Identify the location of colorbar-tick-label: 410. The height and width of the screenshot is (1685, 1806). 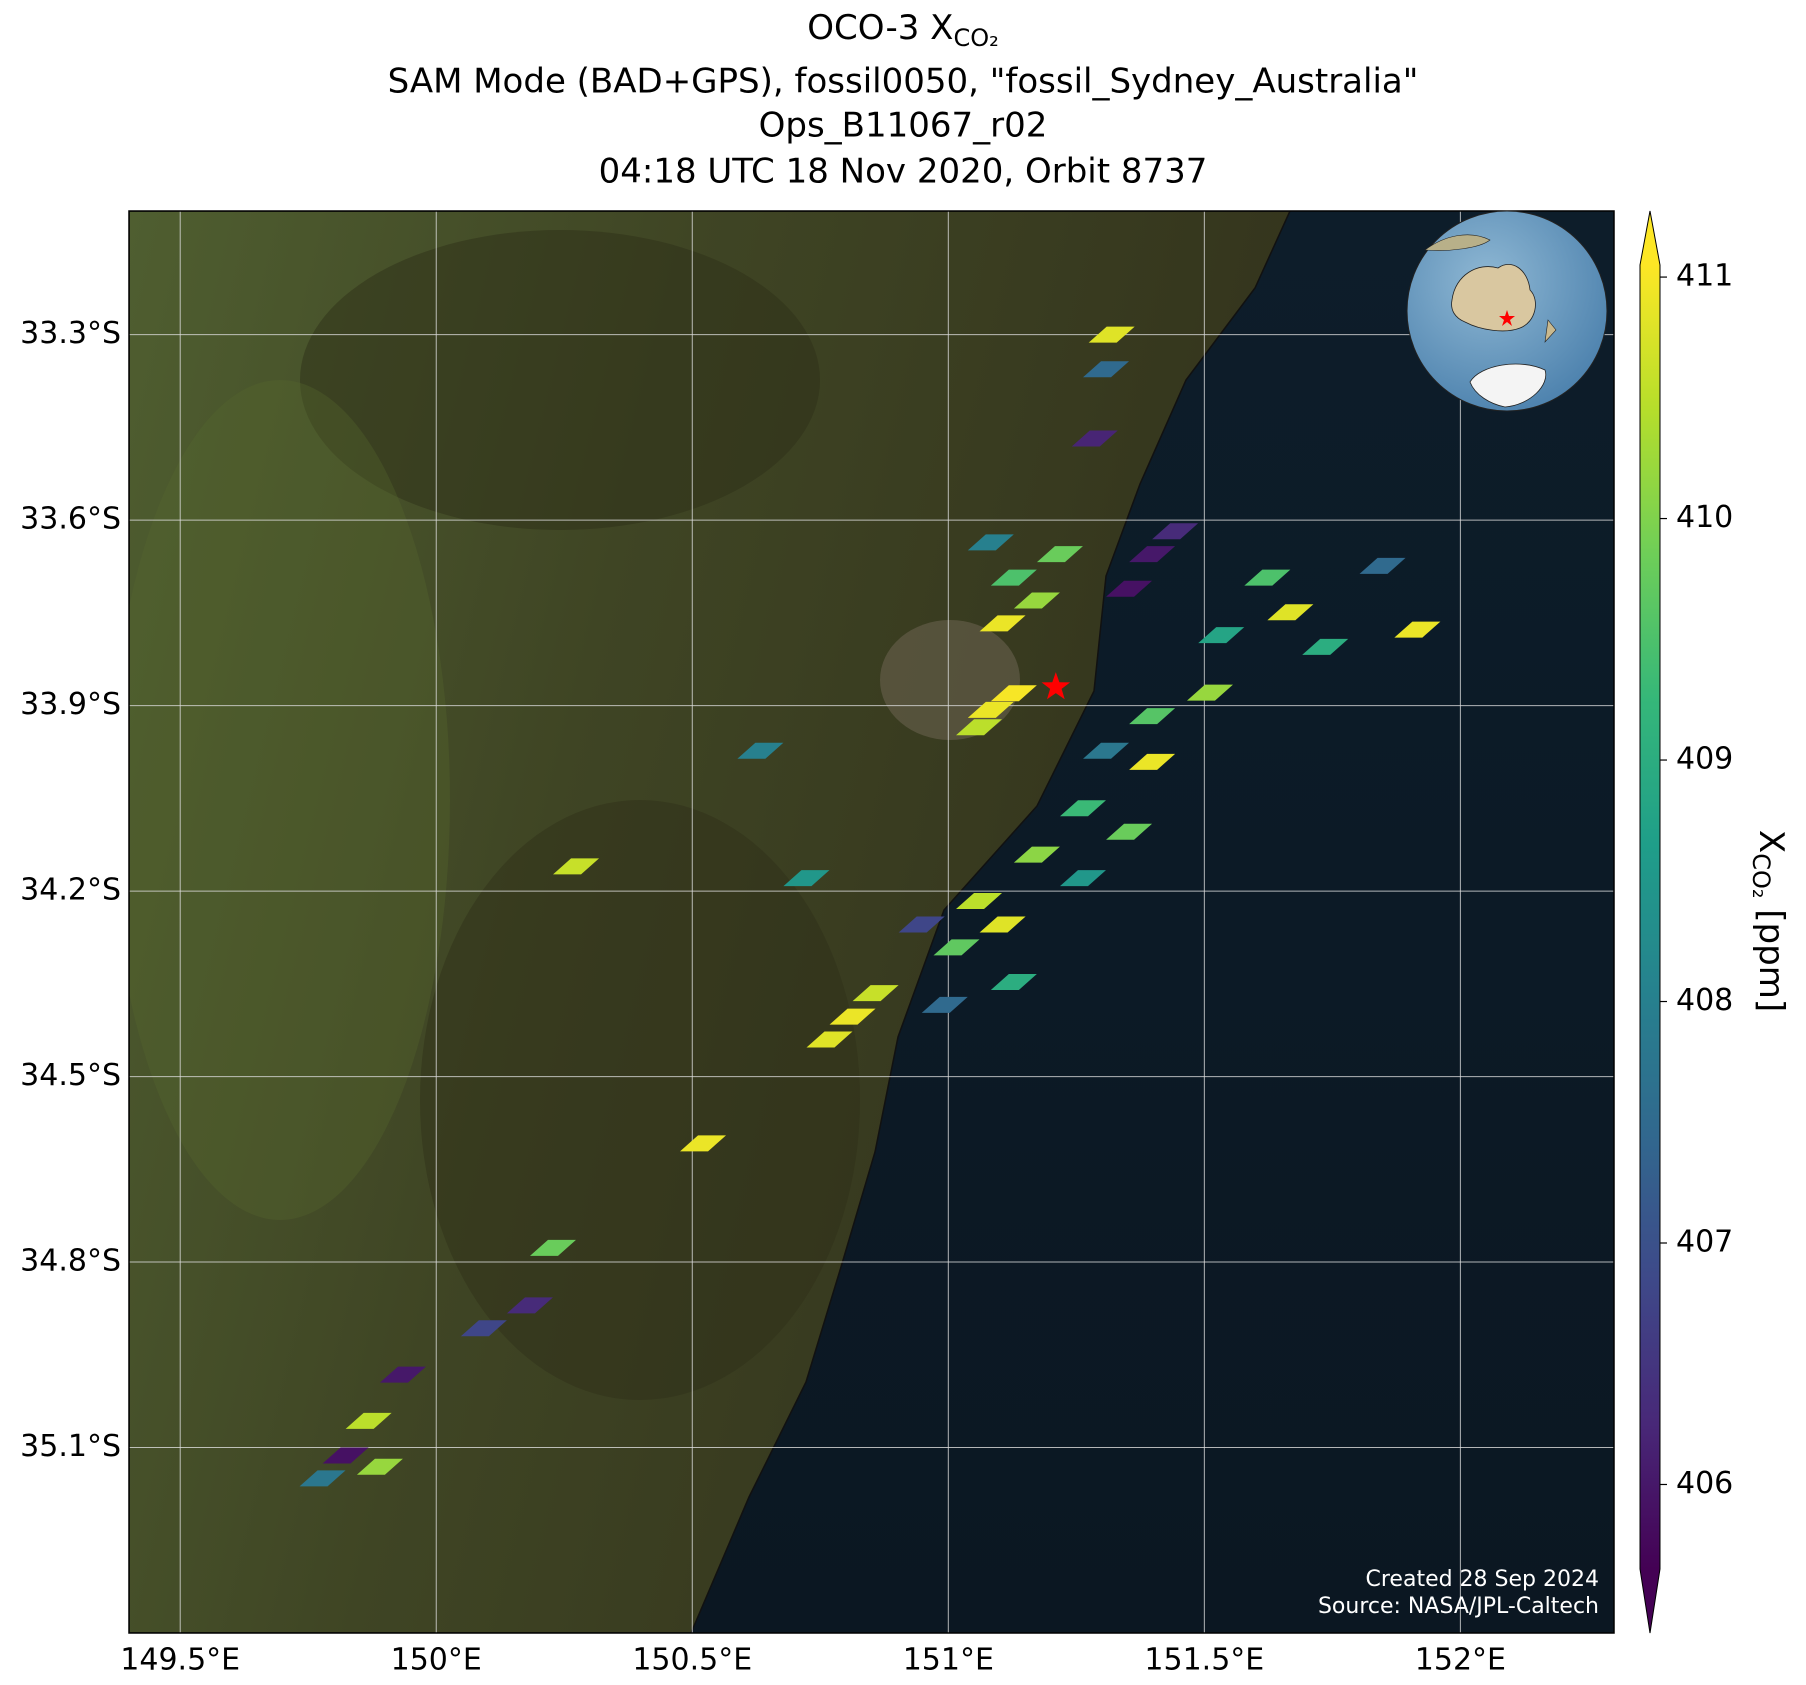
(1704, 517).